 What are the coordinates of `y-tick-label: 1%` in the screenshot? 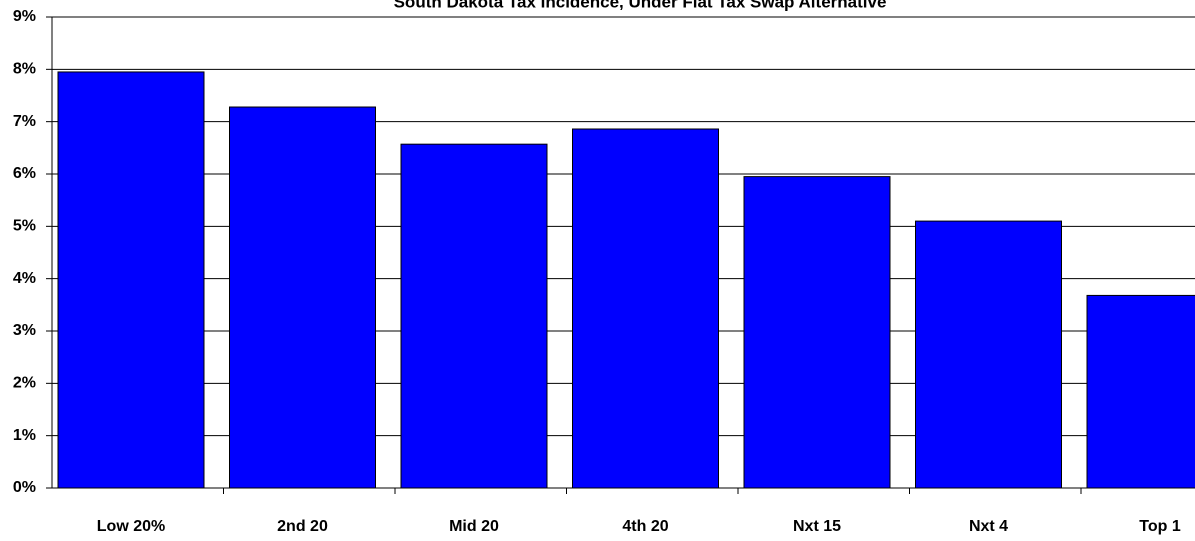 It's located at (24, 435).